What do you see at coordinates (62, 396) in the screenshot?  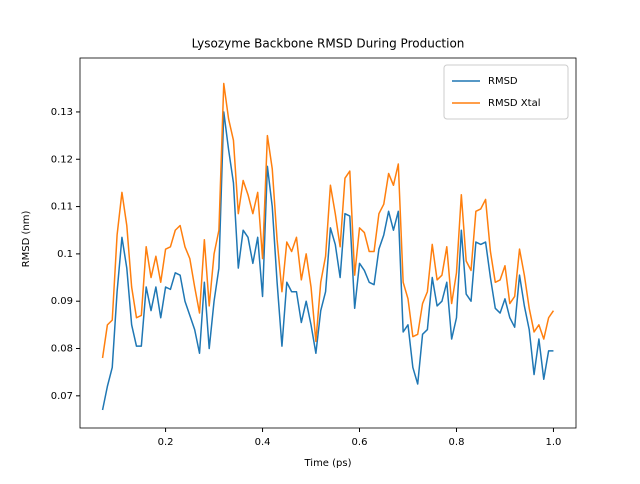 I see `y-tick-label: 0.07` at bounding box center [62, 396].